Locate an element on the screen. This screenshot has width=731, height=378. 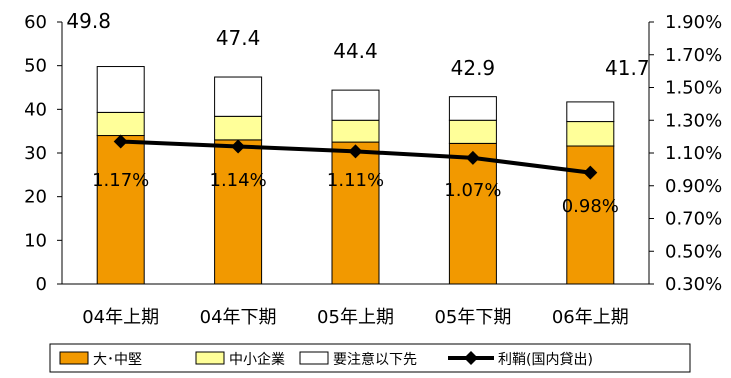
x-tick-label: 05年下期 is located at coordinates (472, 317).